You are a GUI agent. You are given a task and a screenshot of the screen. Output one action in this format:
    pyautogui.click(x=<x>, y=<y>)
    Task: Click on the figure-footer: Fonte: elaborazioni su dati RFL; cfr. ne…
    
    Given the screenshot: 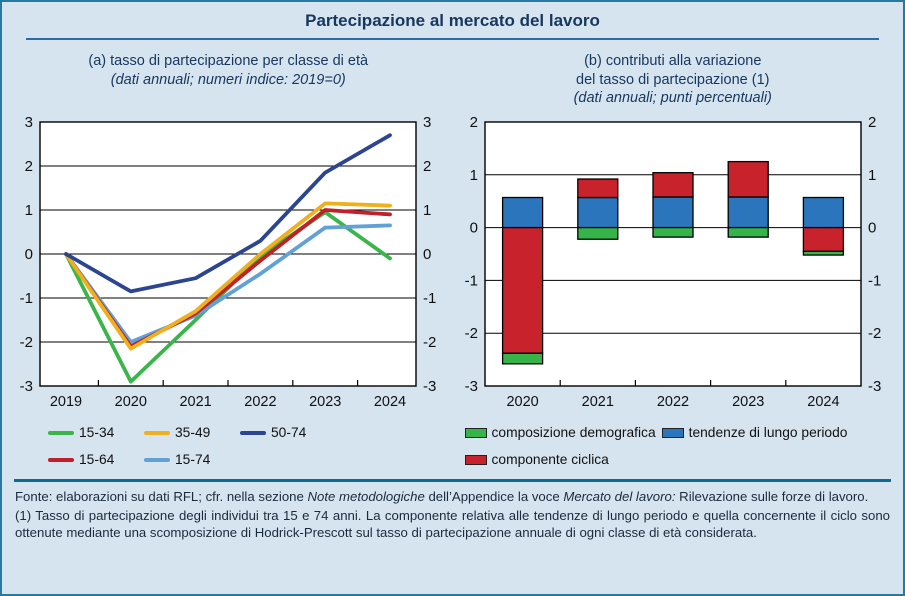 What is the action you would take?
    pyautogui.click(x=452, y=515)
    